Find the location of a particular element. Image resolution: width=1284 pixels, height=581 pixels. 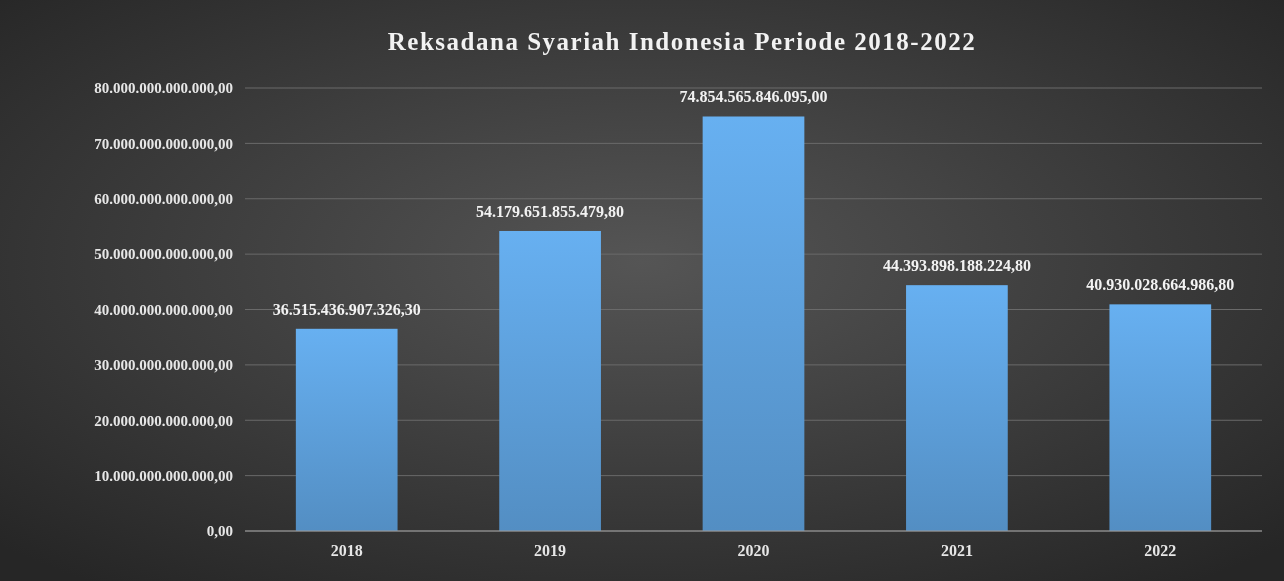

y-tick-label: 50.000.000.000.000,00 is located at coordinates (163, 254).